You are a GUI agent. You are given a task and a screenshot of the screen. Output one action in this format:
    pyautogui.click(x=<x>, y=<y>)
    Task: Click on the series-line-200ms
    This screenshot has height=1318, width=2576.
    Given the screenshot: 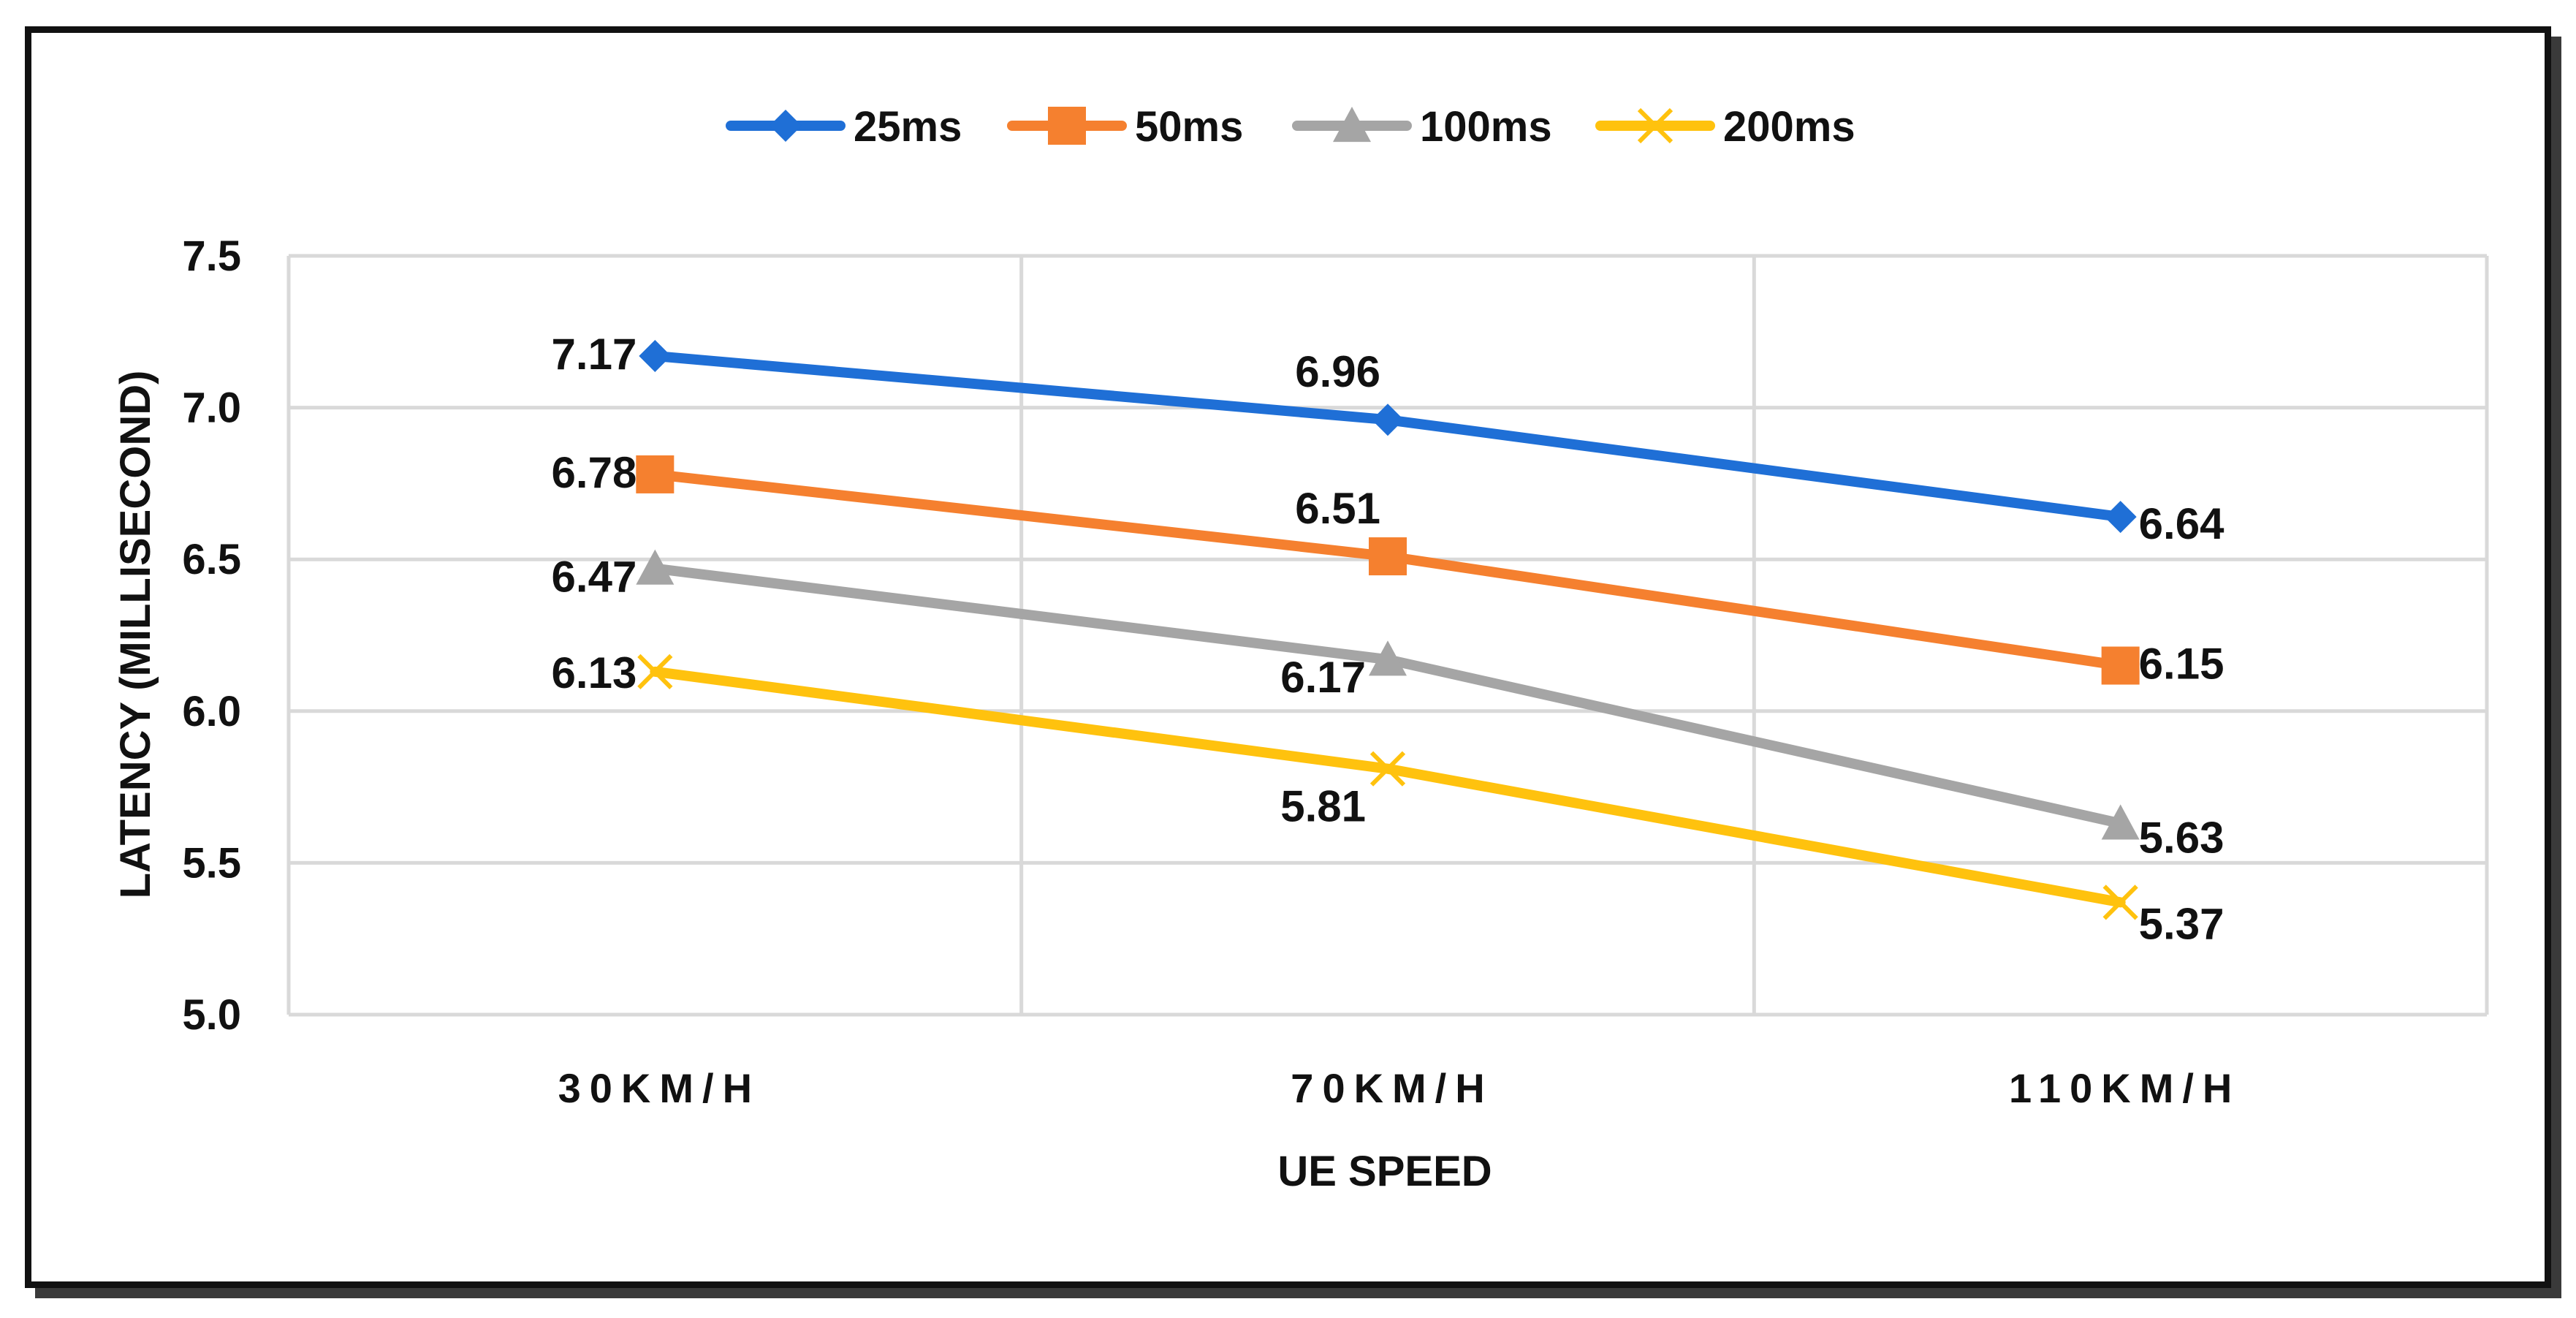 What is the action you would take?
    pyautogui.click(x=1388, y=787)
    